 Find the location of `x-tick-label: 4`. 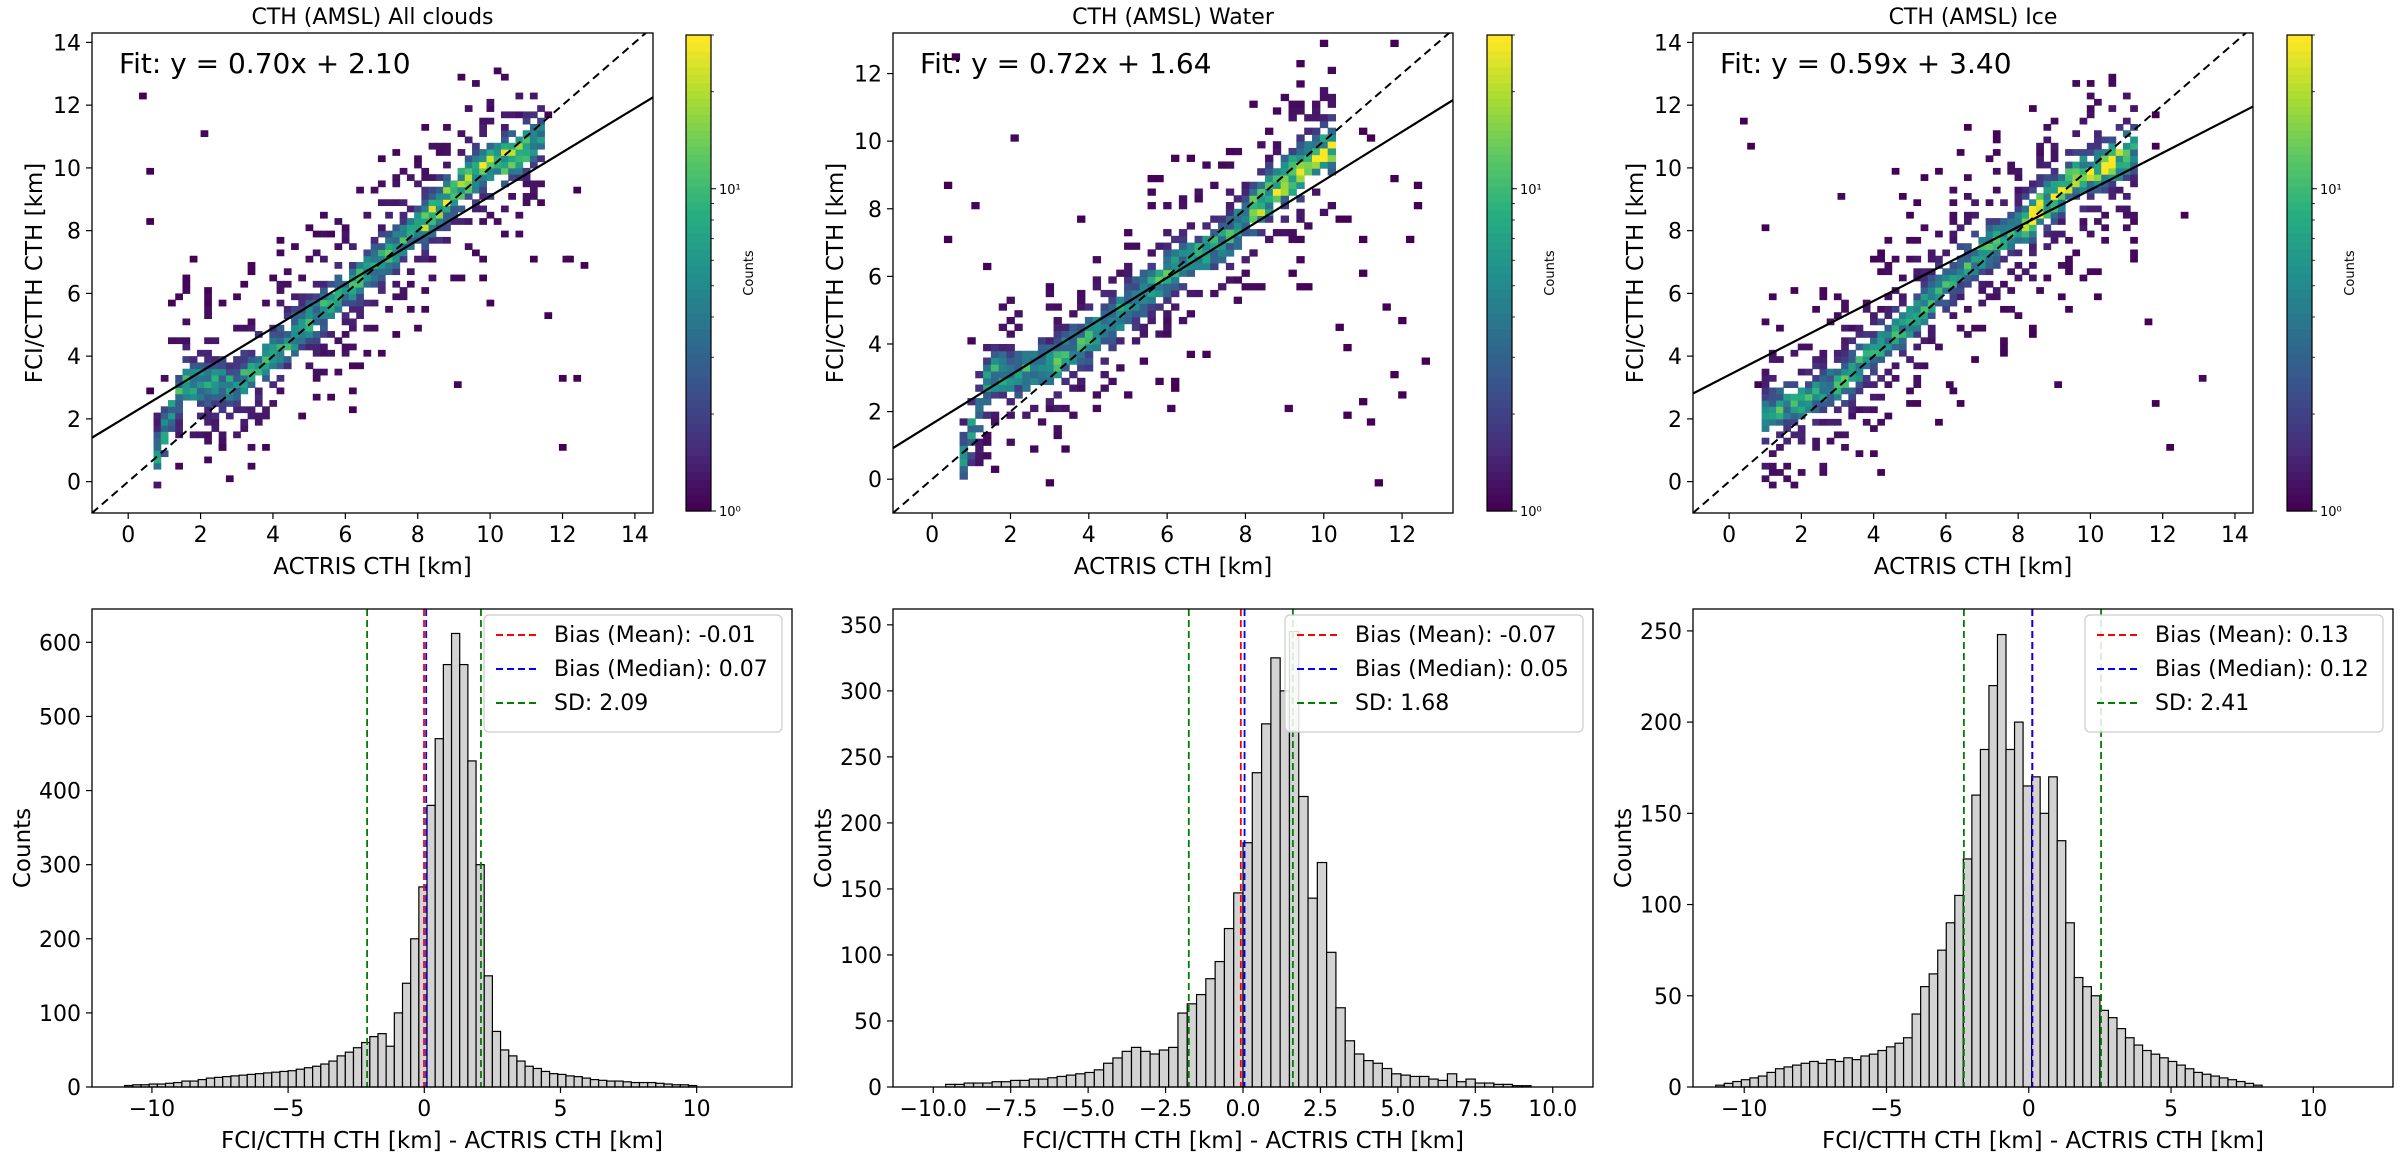

x-tick-label: 4 is located at coordinates (1089, 535).